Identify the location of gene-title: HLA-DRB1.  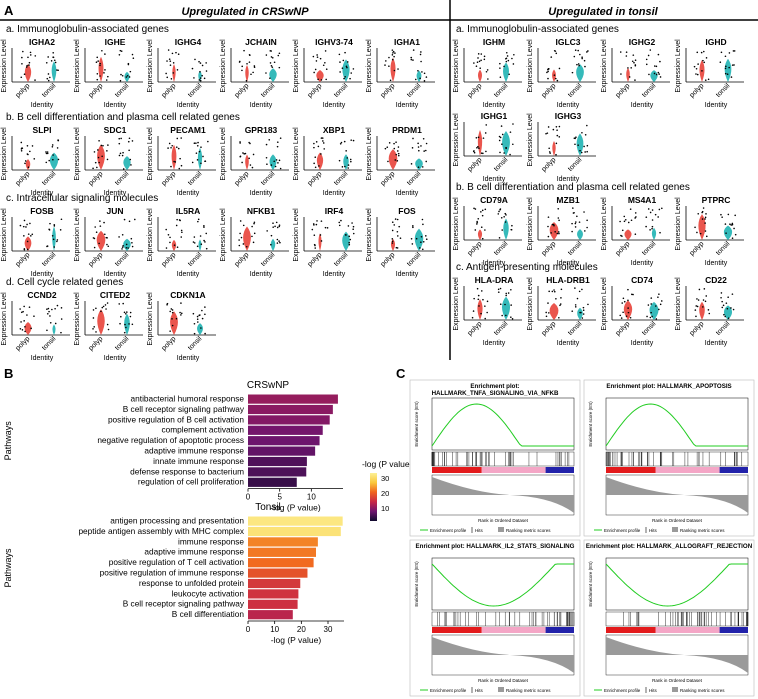
(568, 280).